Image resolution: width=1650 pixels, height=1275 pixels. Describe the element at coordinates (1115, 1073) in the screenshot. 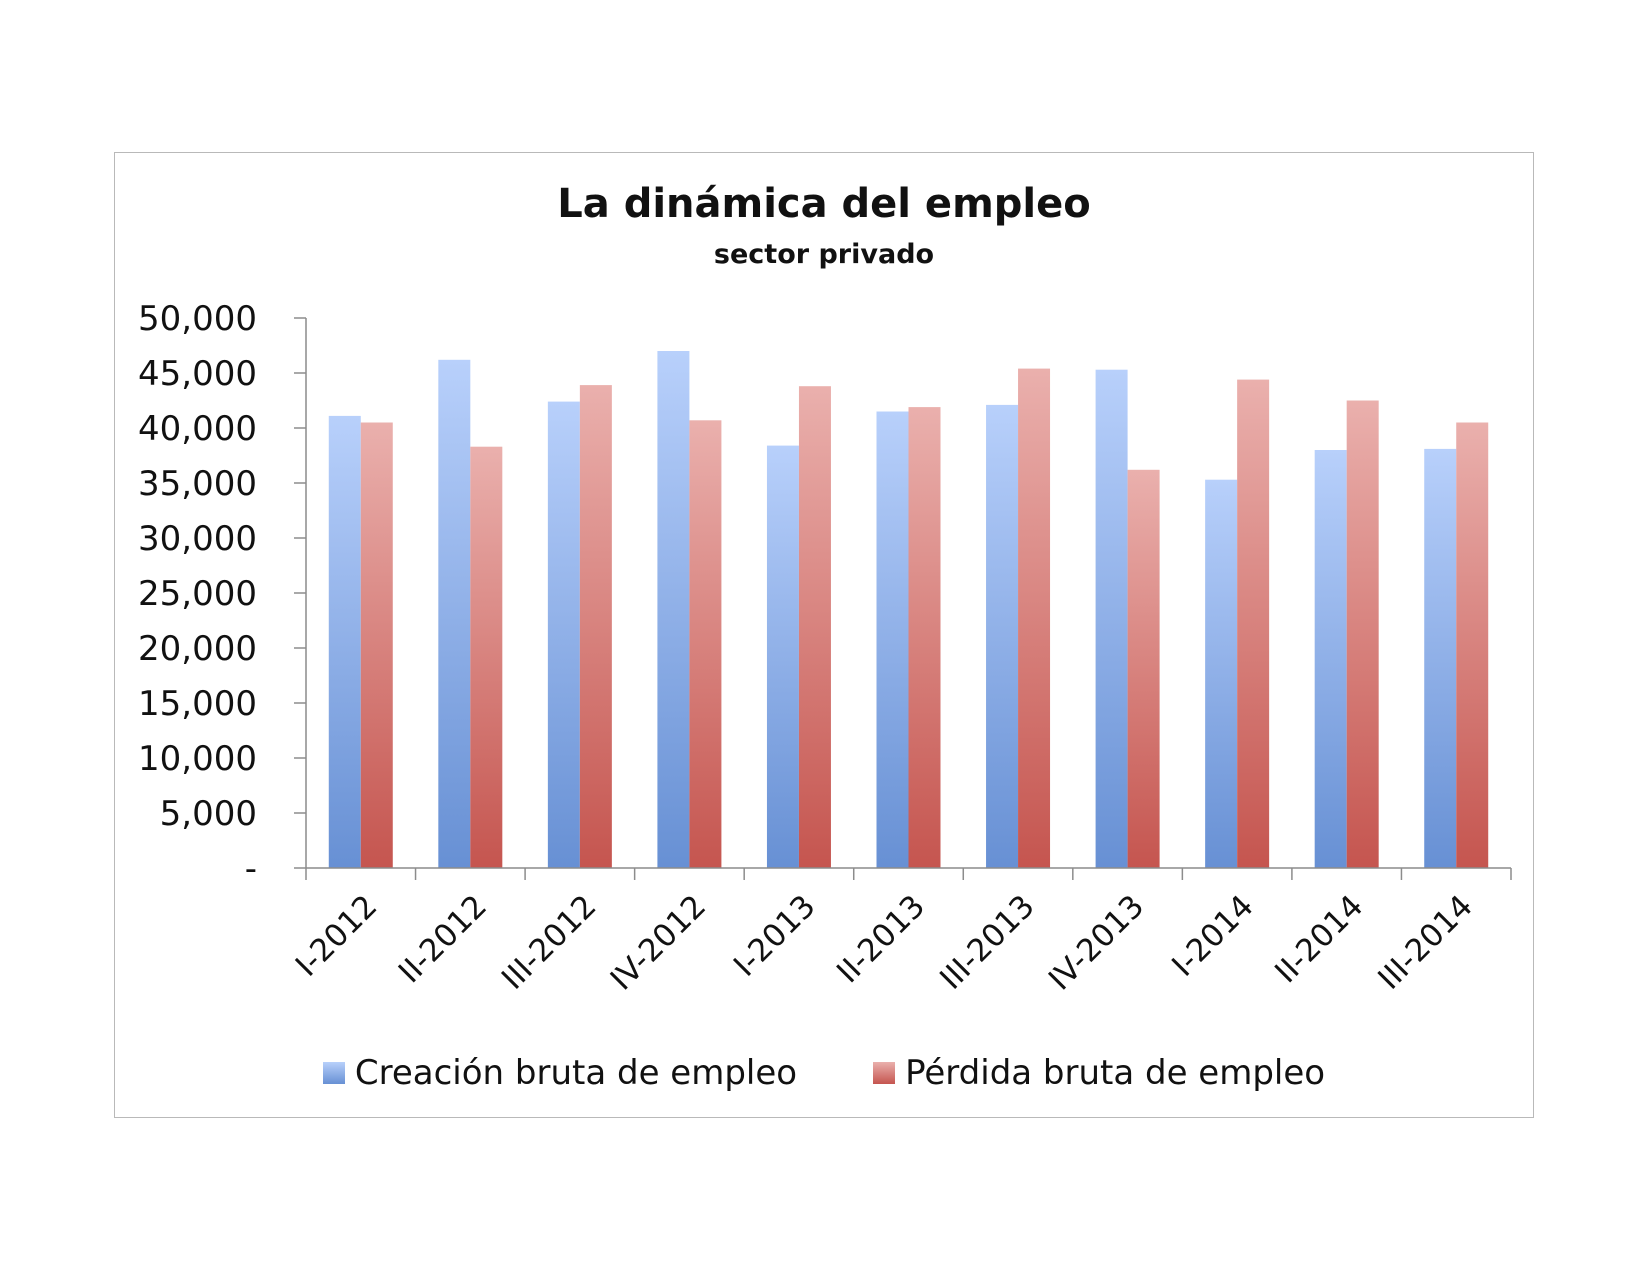

I see `legend-label-perdida: Pérdida bruta de empleo` at that location.